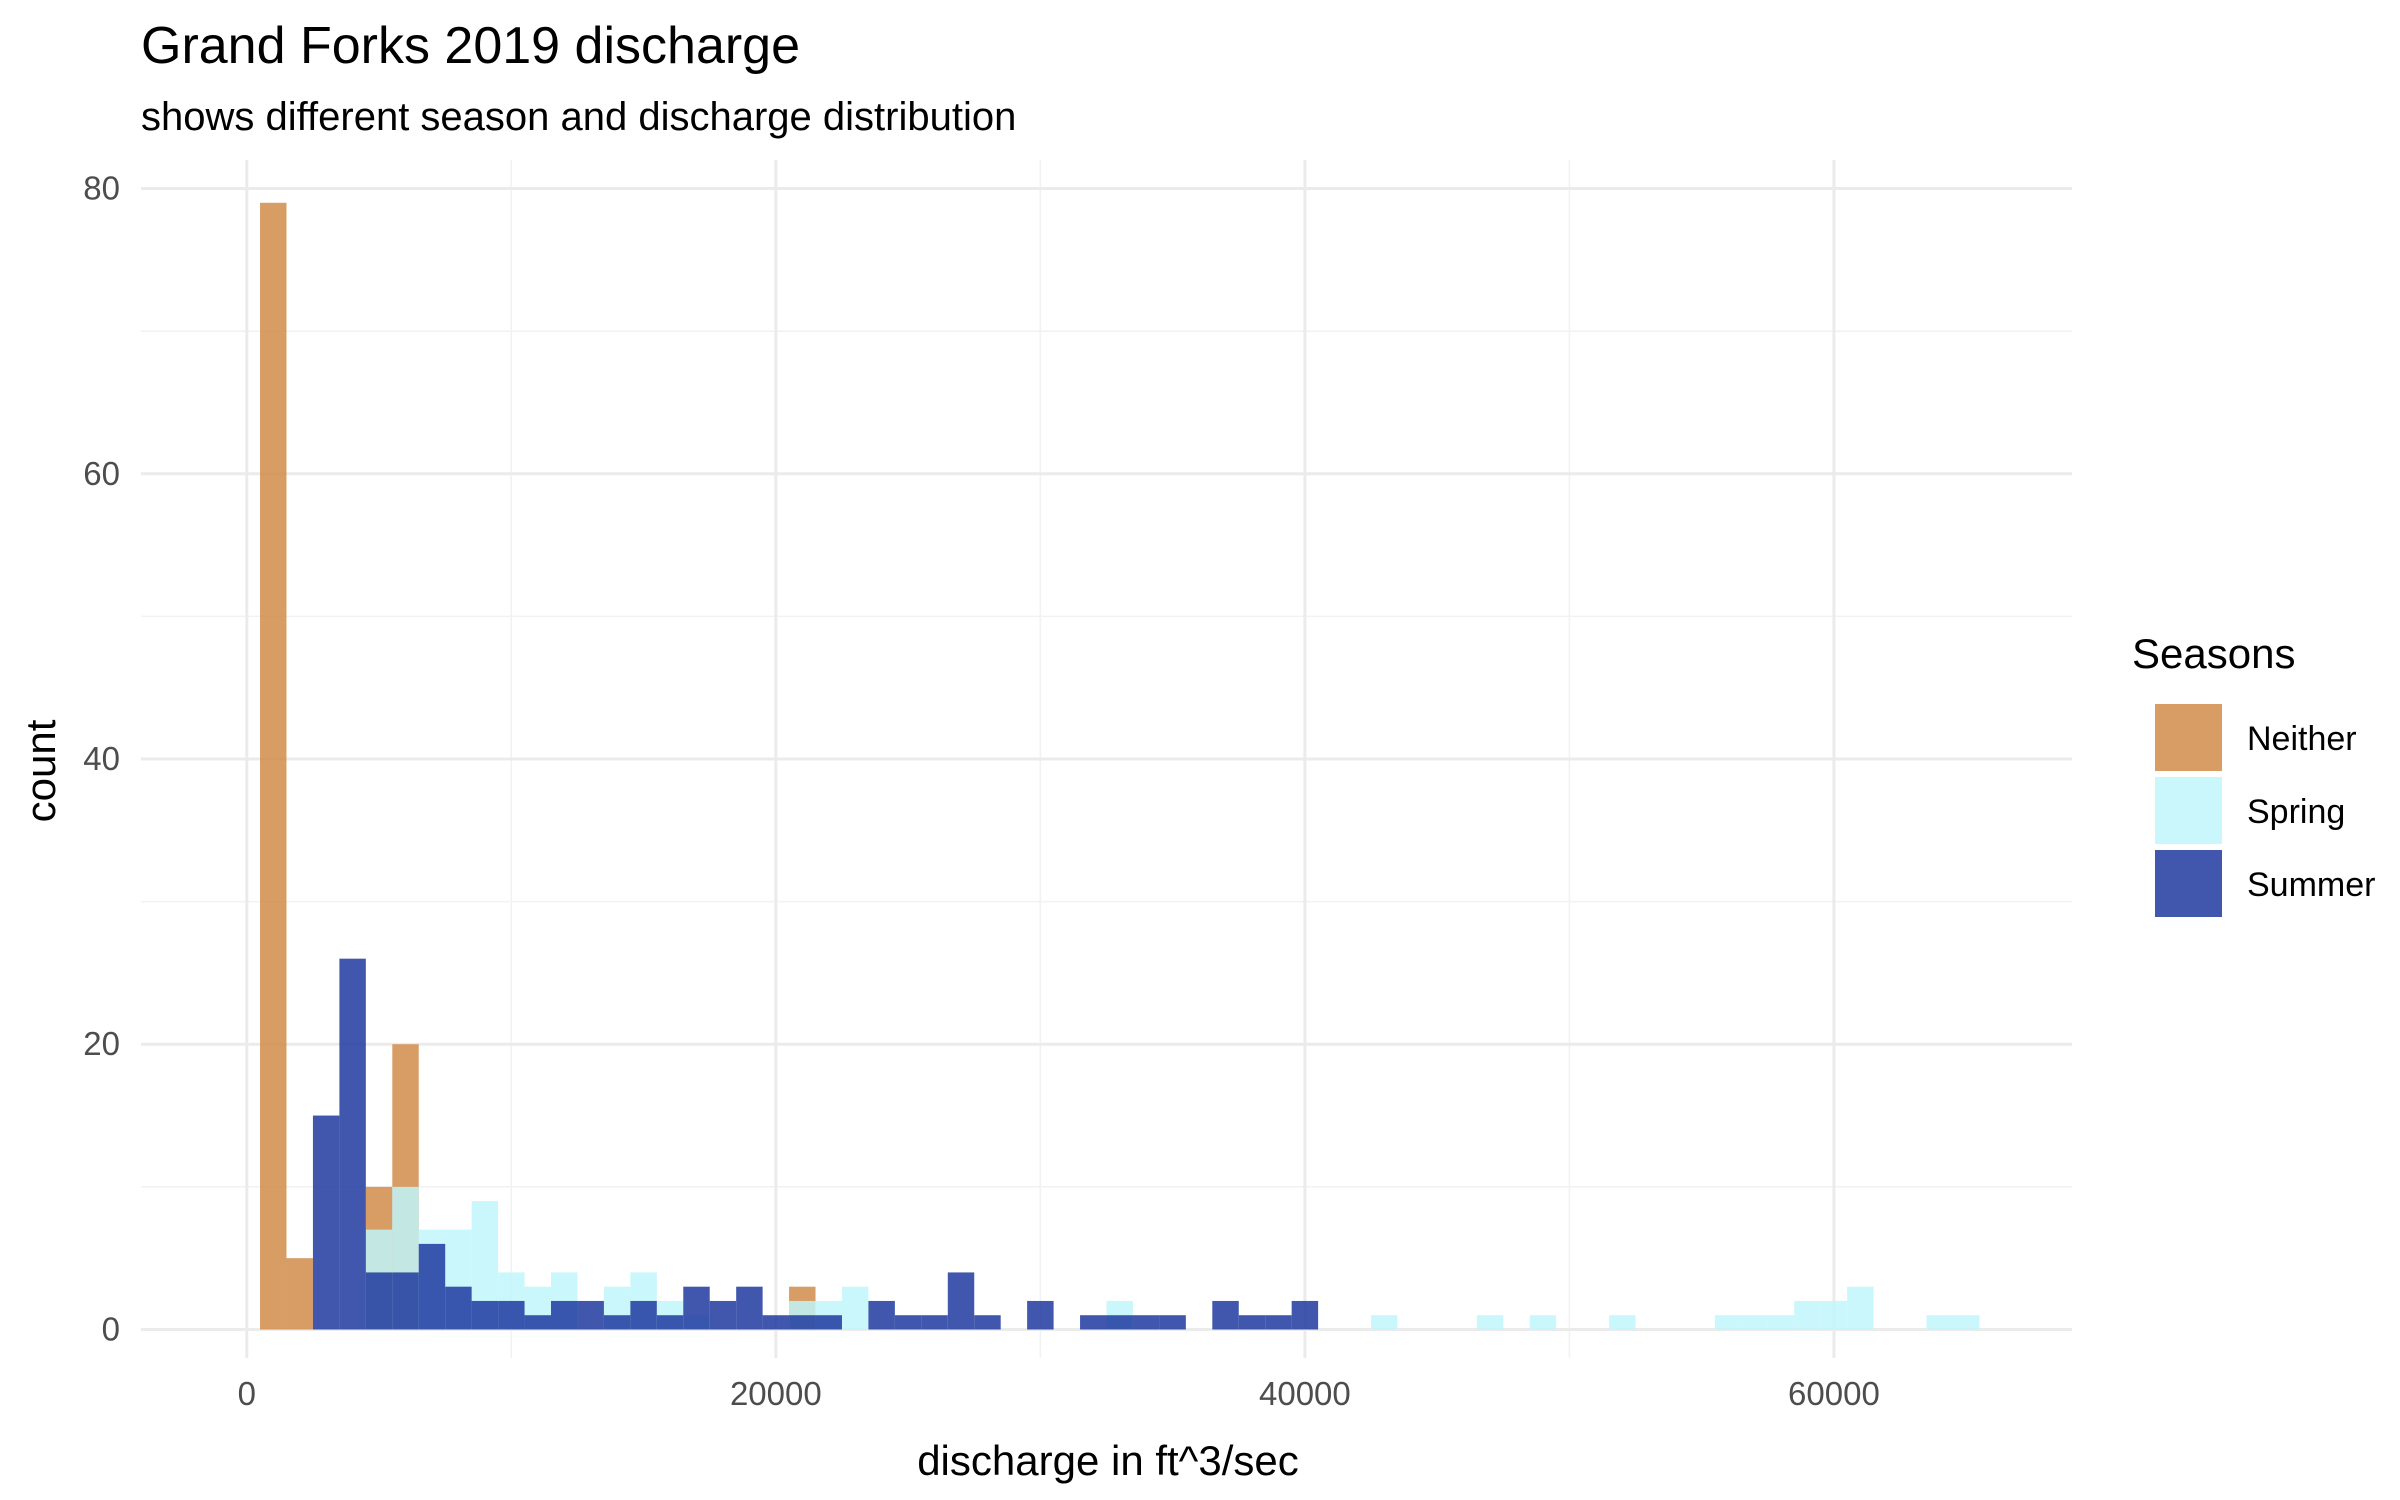 Image resolution: width=2400 pixels, height=1500 pixels. Describe the element at coordinates (101, 758) in the screenshot. I see `y-tick-label: 40` at that location.